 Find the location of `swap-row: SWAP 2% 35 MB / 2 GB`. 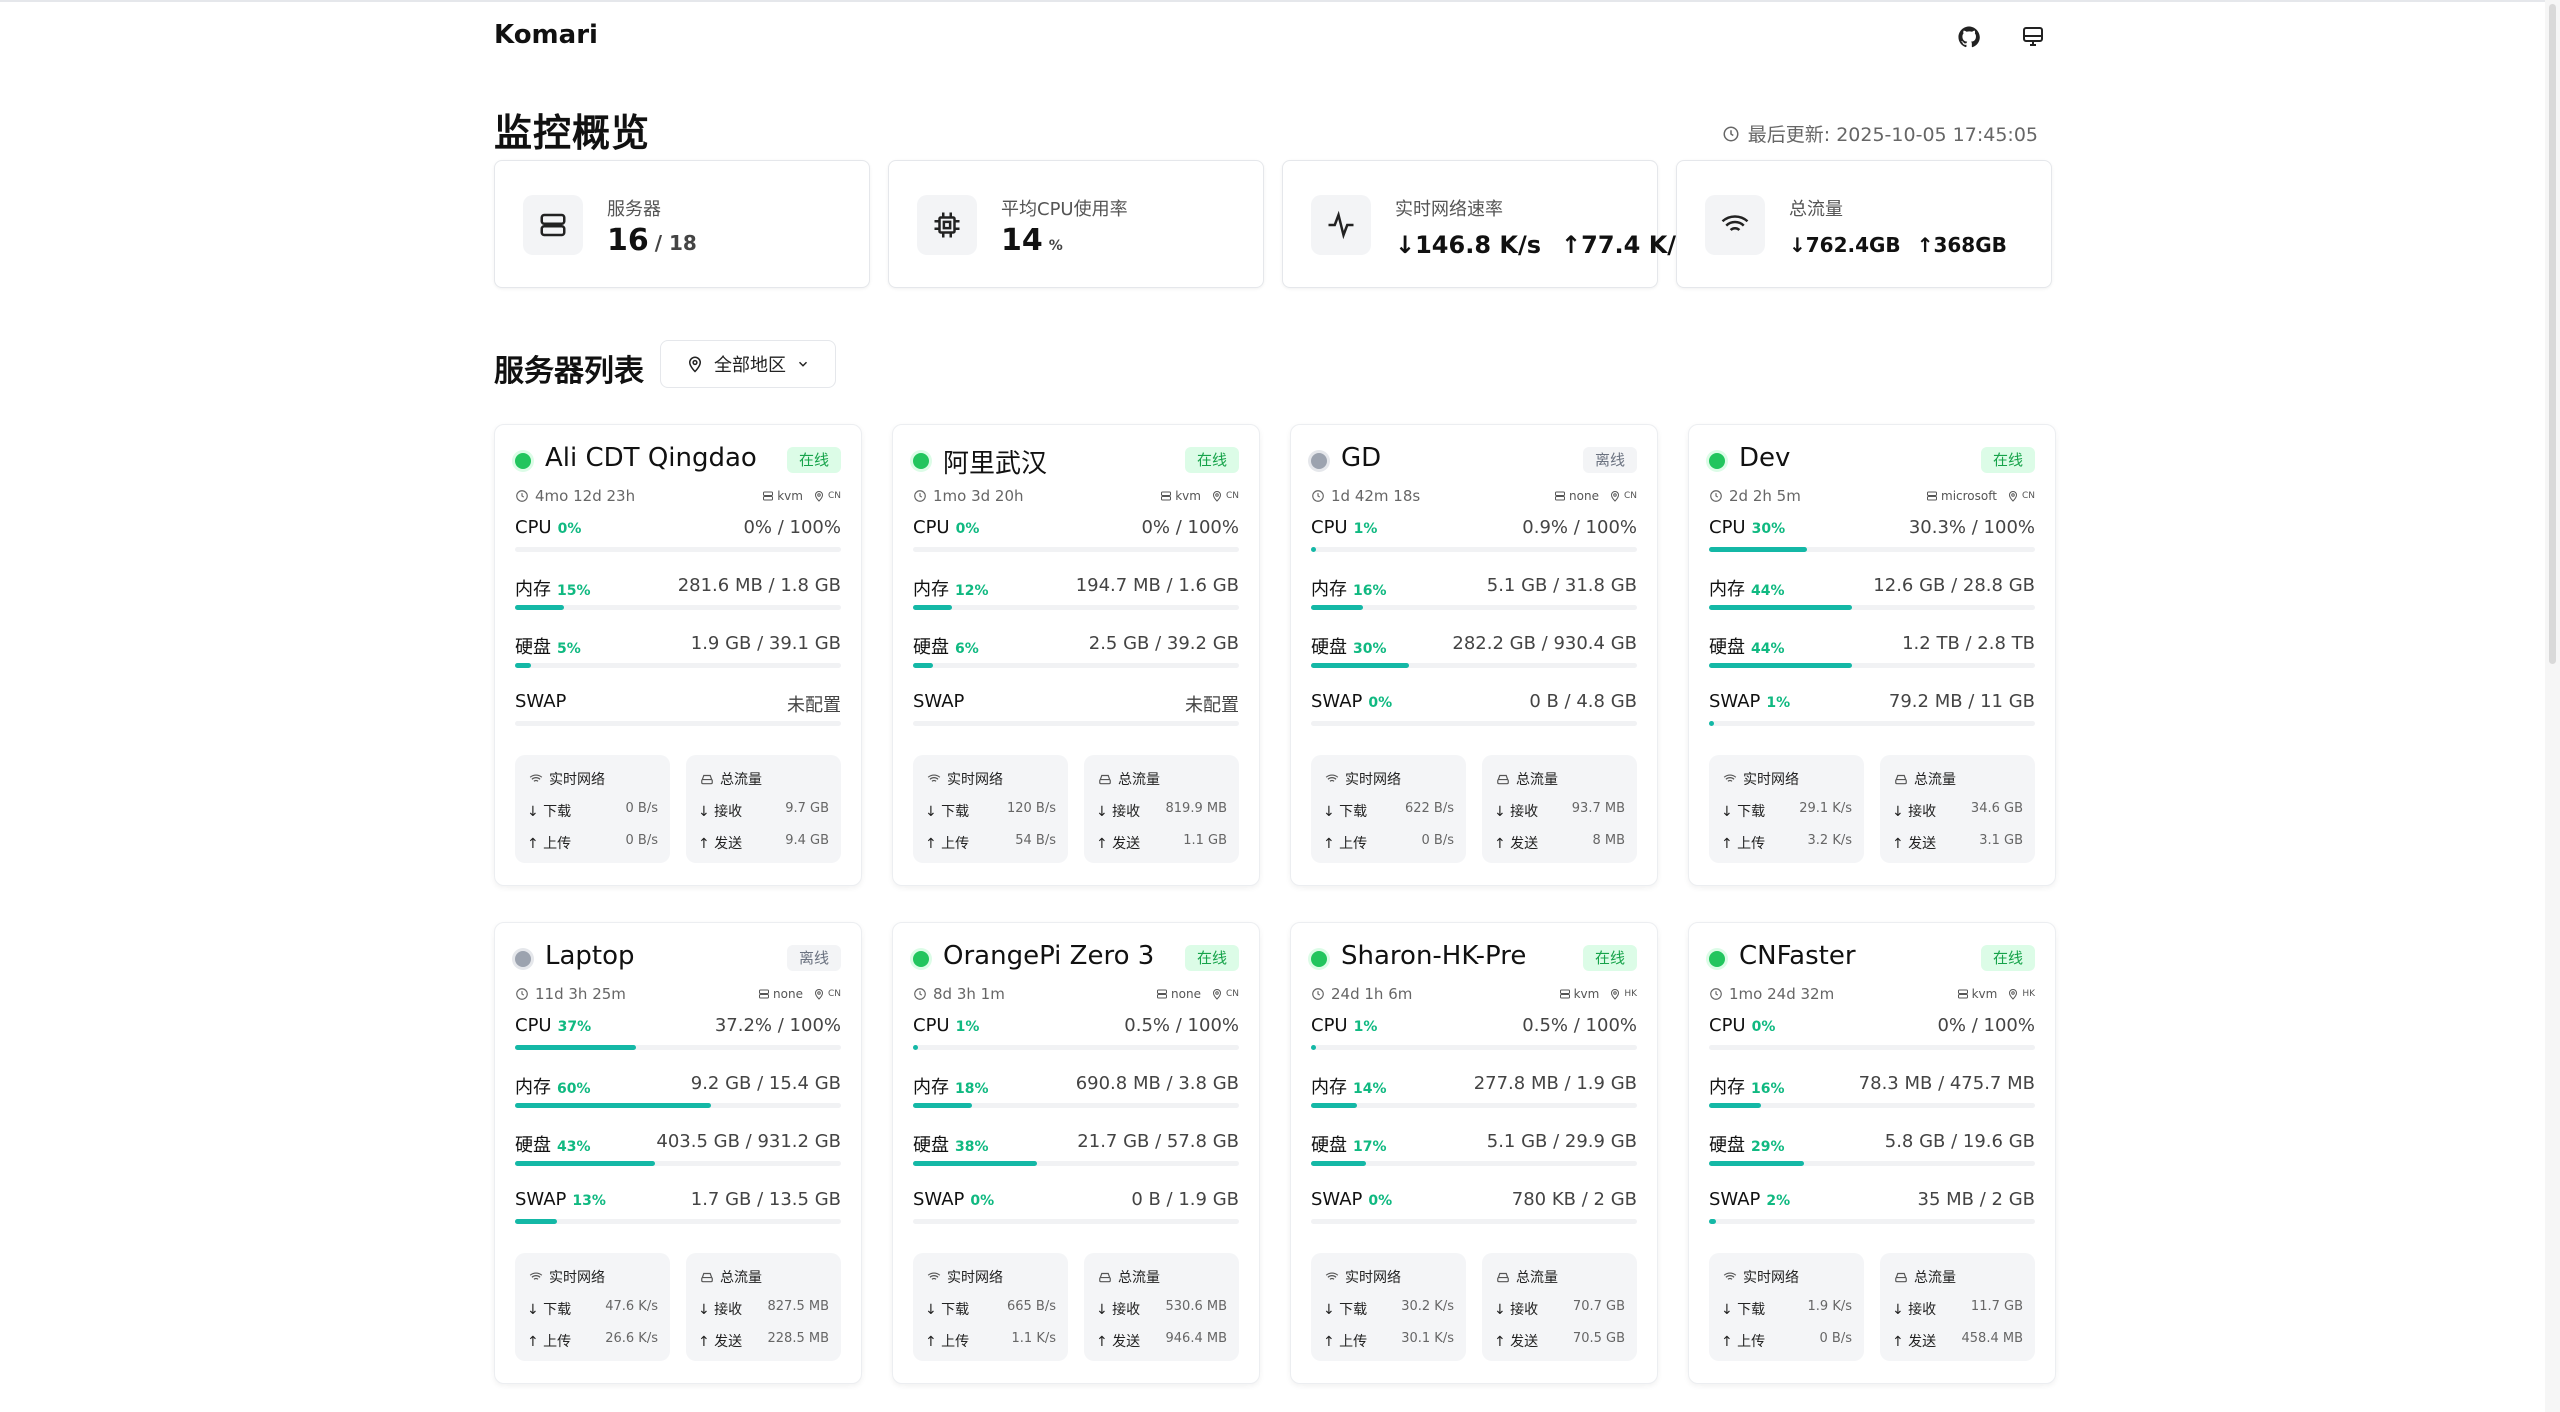

swap-row: SWAP 2% 35 MB / 2 GB is located at coordinates (1872, 1206).